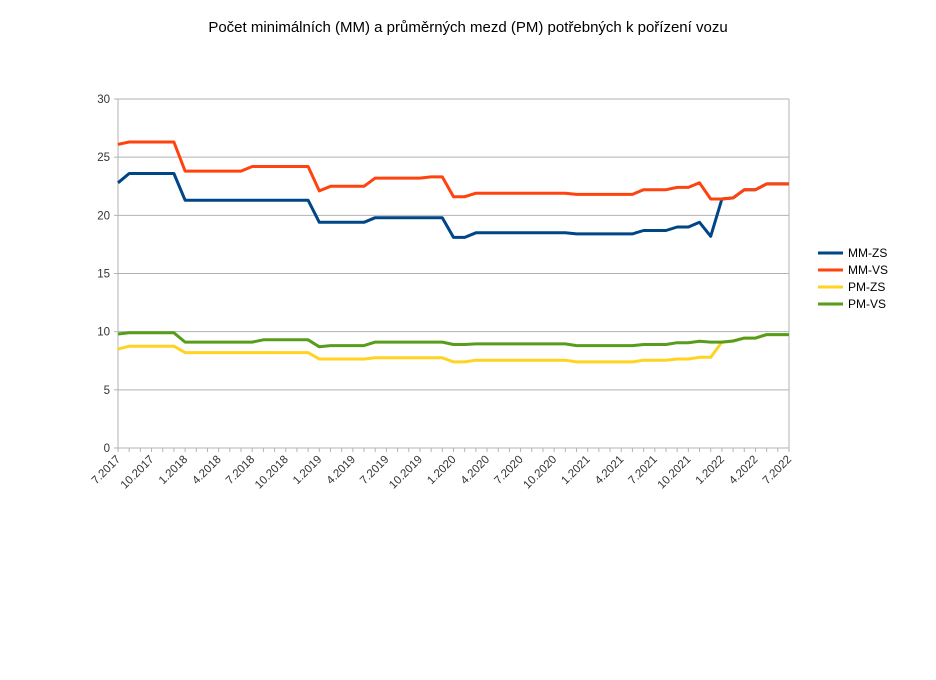  I want to click on legend-label: PM-ZS, so click(866, 287).